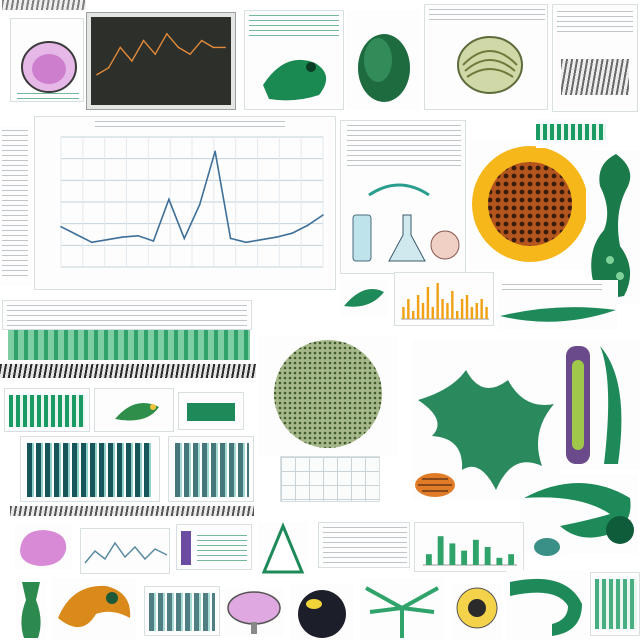 The image size is (640, 640). Describe the element at coordinates (470, 551) in the screenshot. I see `green-bar-chart` at that location.